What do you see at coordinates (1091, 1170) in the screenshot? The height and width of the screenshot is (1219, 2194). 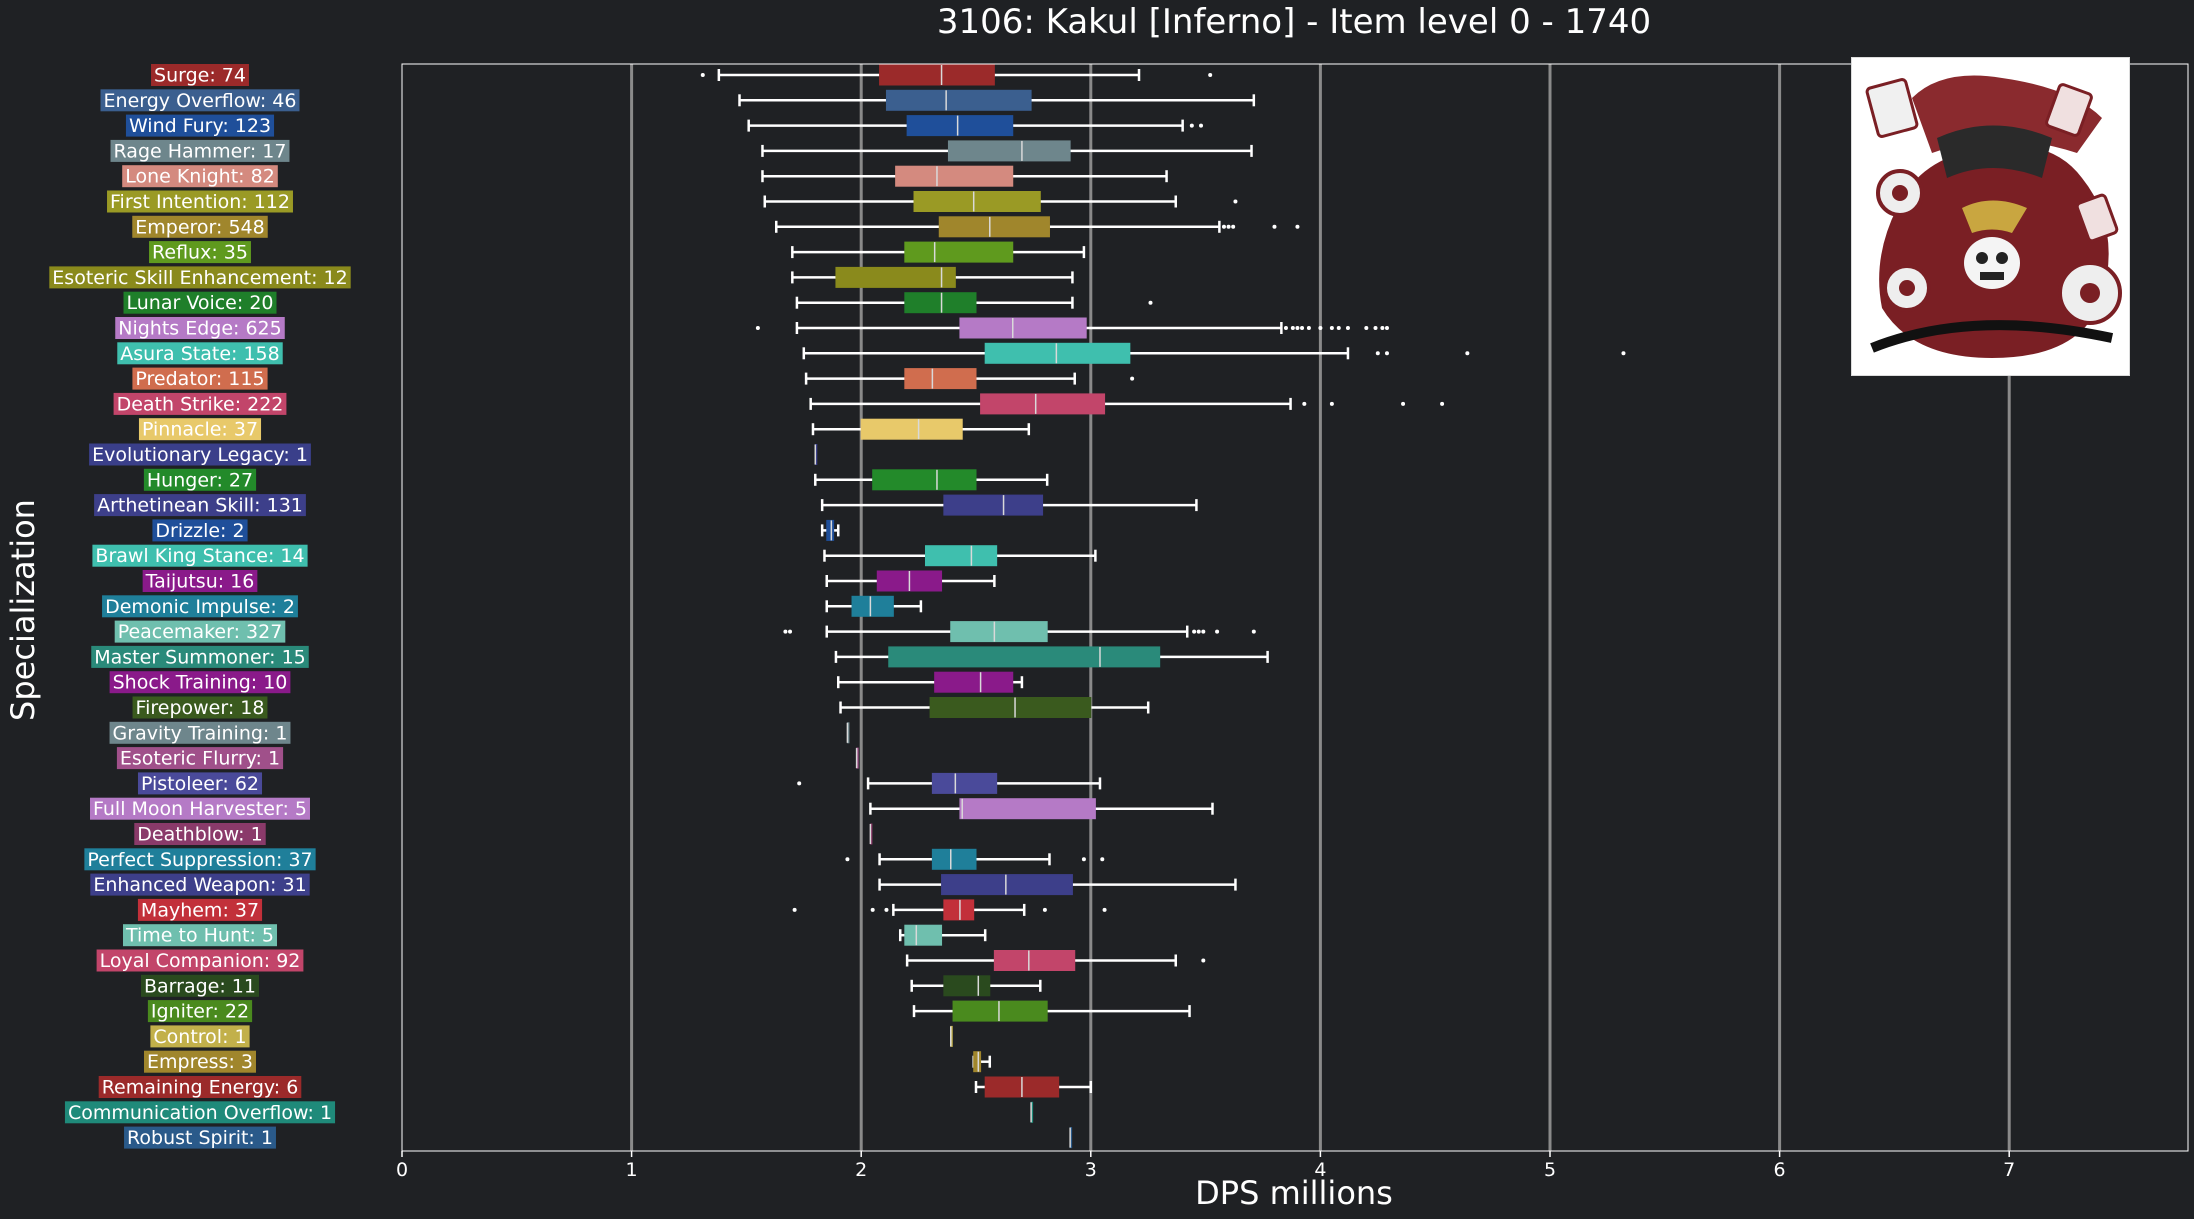 I see `x-tick-label: 3` at bounding box center [1091, 1170].